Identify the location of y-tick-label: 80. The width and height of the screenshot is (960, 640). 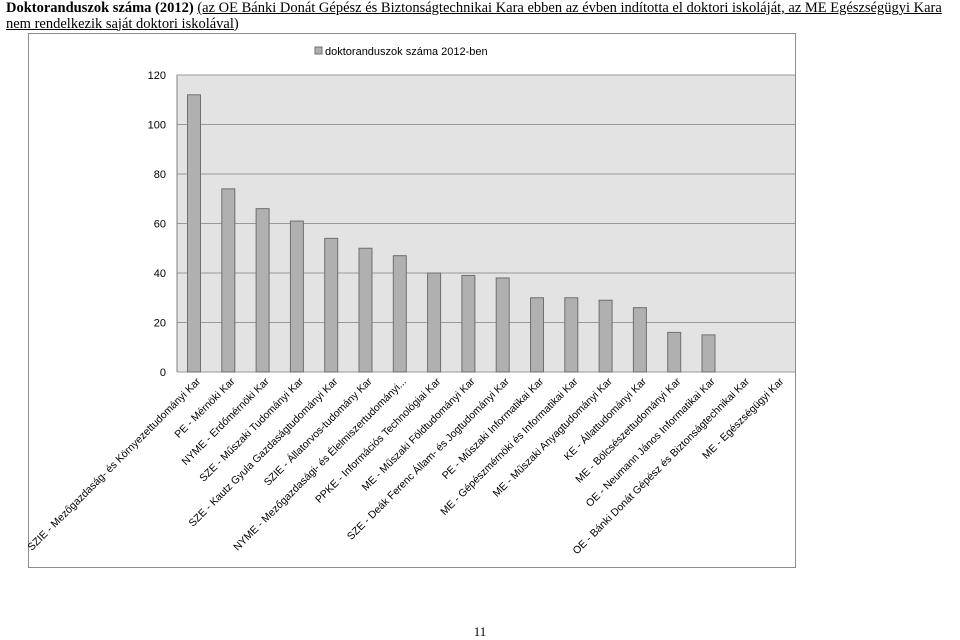
(160, 175).